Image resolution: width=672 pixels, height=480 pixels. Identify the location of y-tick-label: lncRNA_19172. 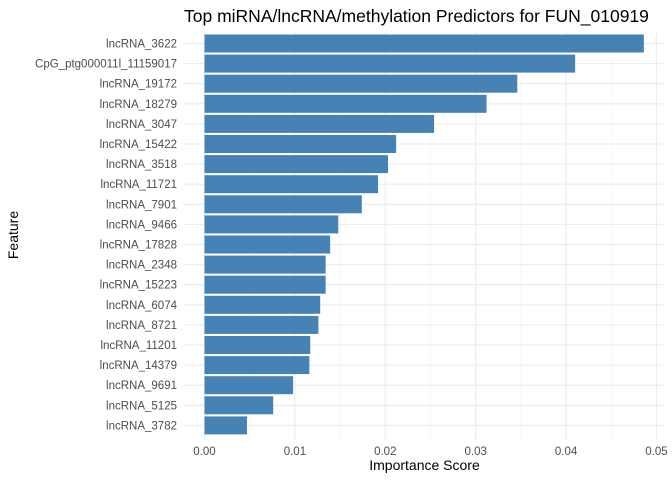
(138, 85).